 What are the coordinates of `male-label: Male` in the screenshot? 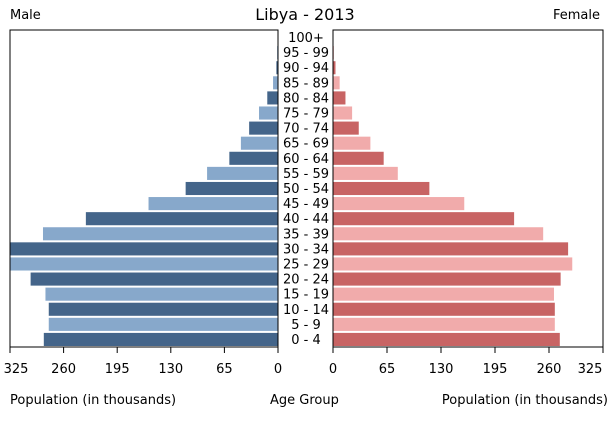 It's located at (25, 15).